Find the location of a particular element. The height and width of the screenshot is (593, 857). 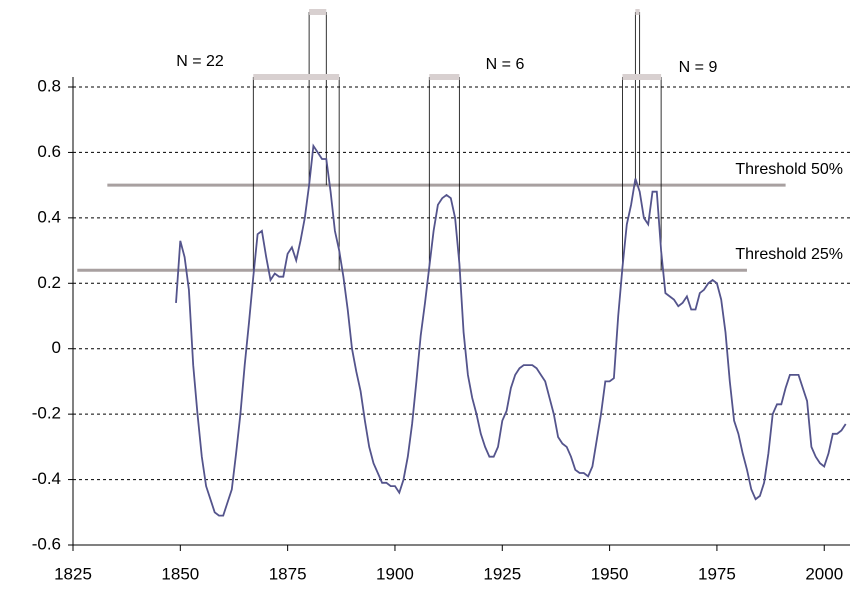

x-tick-label: 1975 is located at coordinates (717, 573).